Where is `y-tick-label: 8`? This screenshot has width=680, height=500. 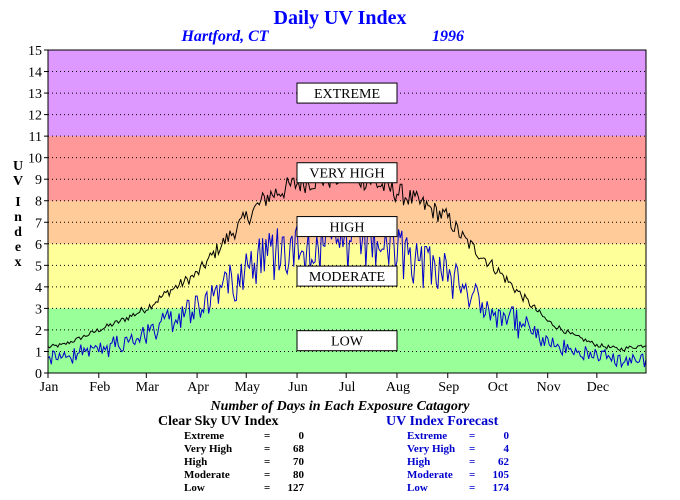 y-tick-label: 8 is located at coordinates (38, 202).